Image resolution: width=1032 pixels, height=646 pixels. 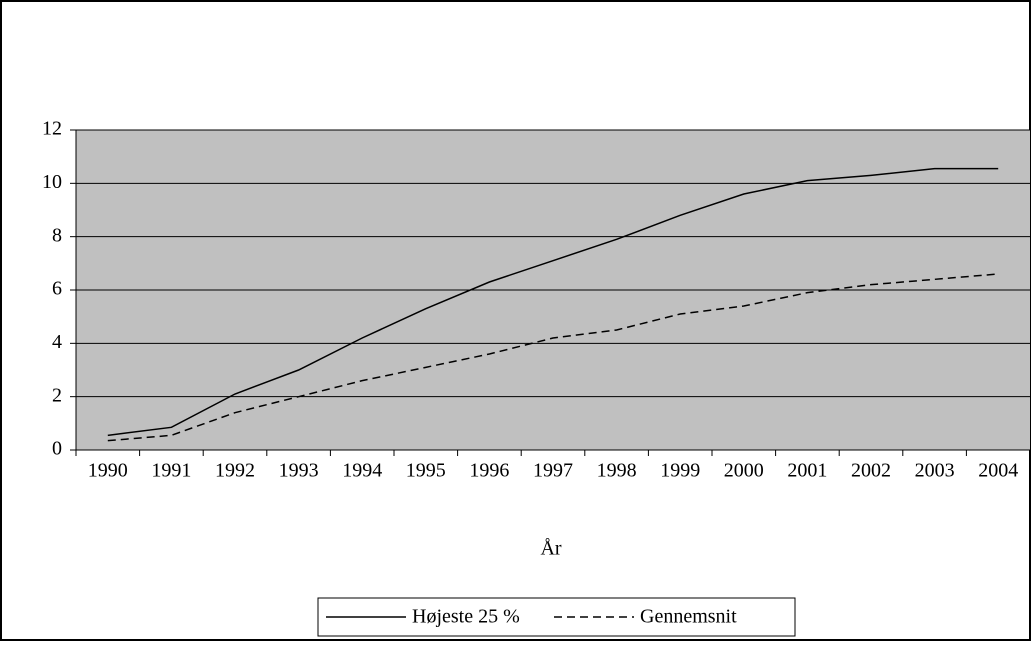 I want to click on x-tick-label: 1996, so click(x=489, y=471).